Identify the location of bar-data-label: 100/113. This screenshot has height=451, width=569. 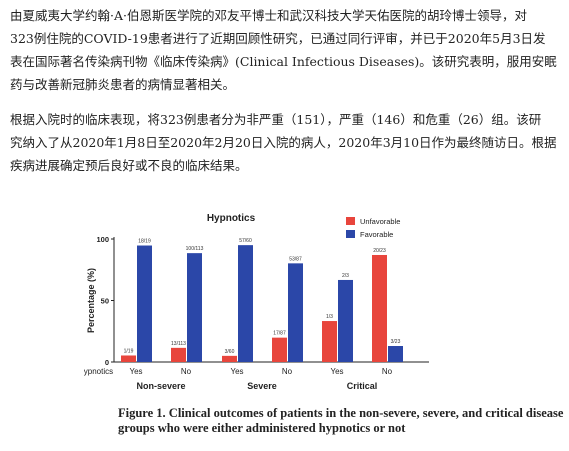
(195, 249).